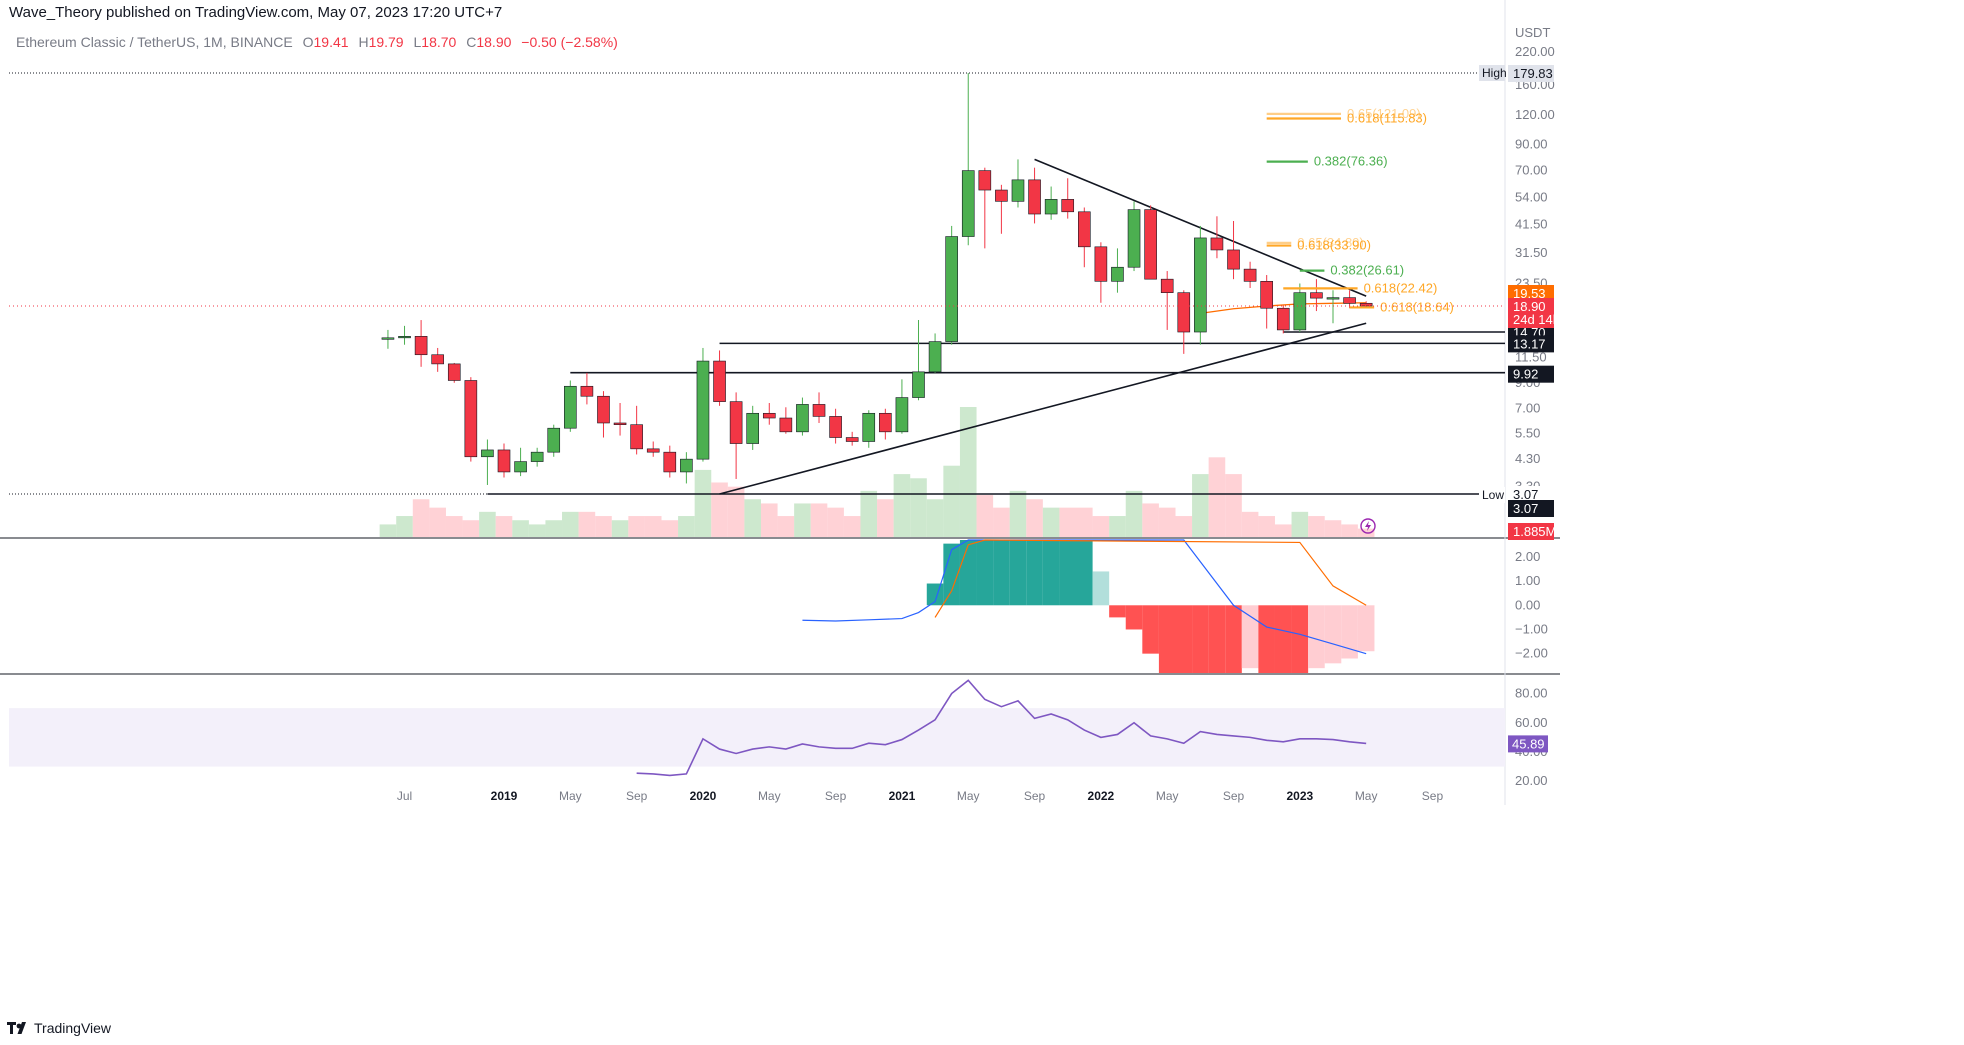 The image size is (1964, 1045). I want to click on moving-average-line, so click(1283, 308).